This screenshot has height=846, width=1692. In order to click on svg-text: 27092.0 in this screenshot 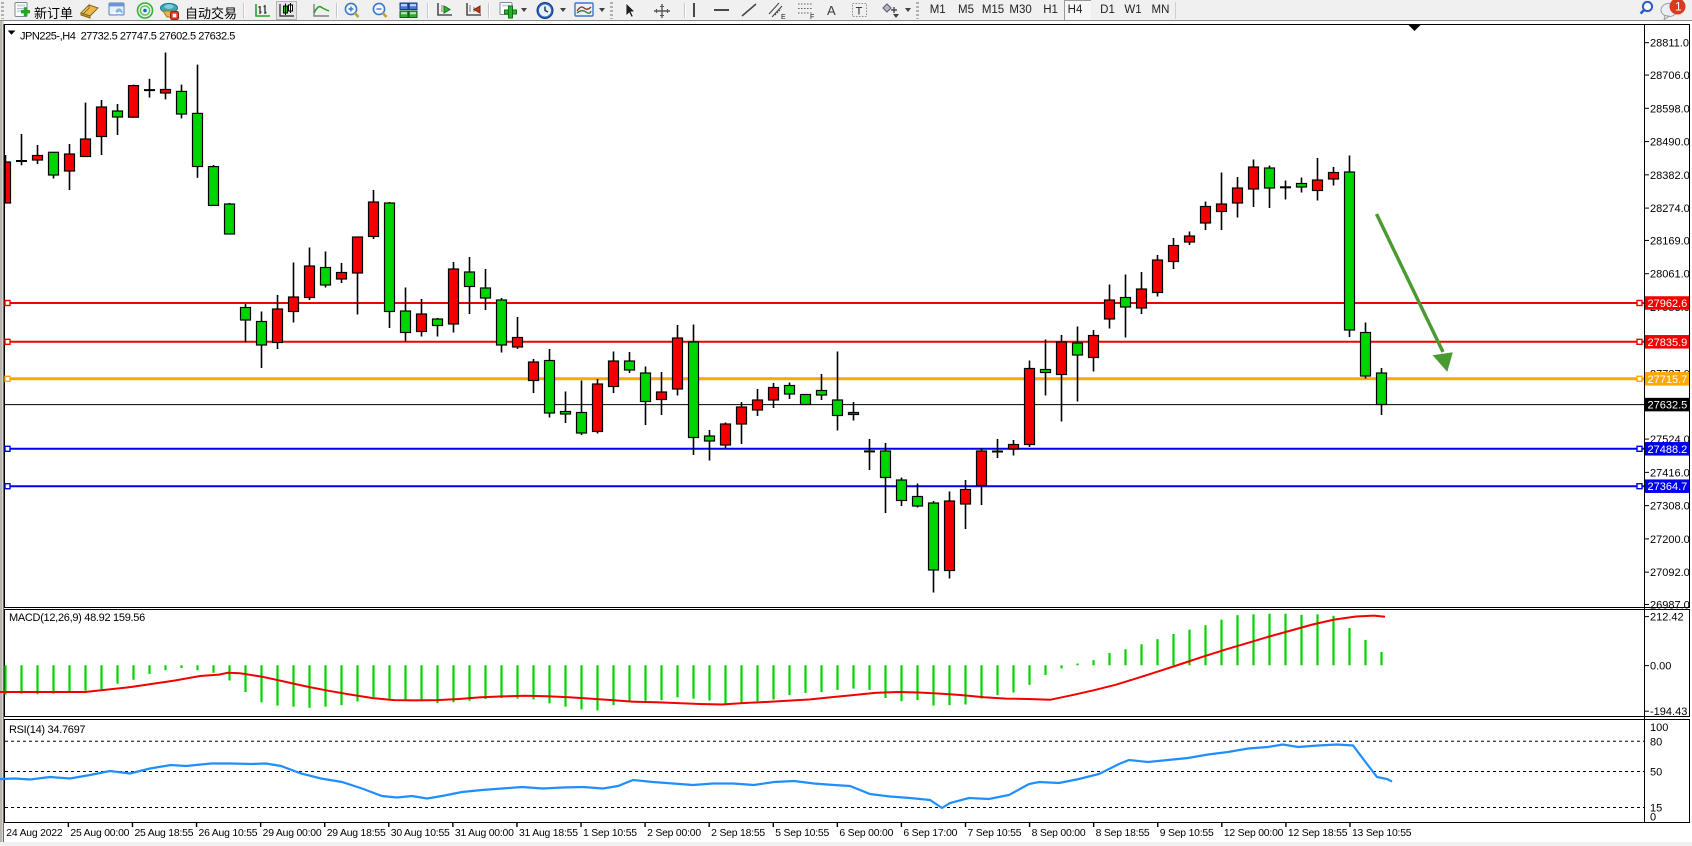, I will do `click(1670, 573)`.